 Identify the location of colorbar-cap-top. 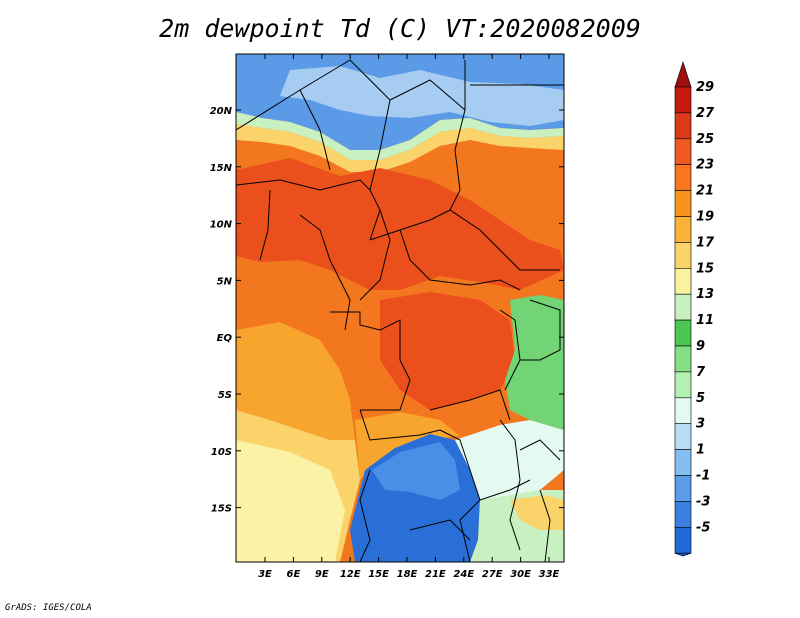
(683, 74).